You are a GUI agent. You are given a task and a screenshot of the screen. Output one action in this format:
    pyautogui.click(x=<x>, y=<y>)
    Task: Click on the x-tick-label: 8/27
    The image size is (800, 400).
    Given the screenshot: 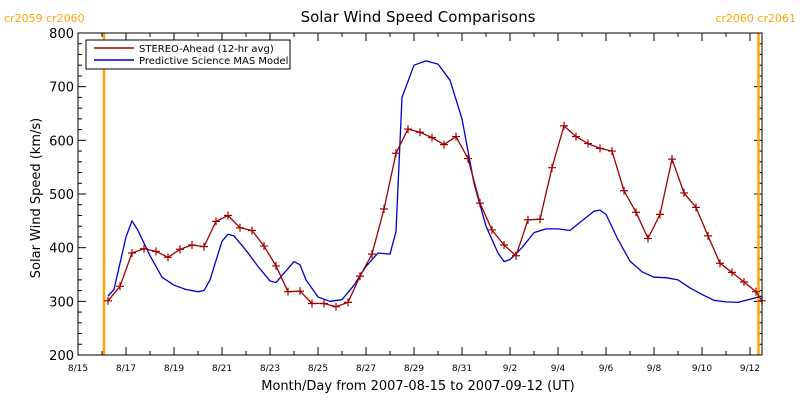 What is the action you would take?
    pyautogui.click(x=366, y=369)
    